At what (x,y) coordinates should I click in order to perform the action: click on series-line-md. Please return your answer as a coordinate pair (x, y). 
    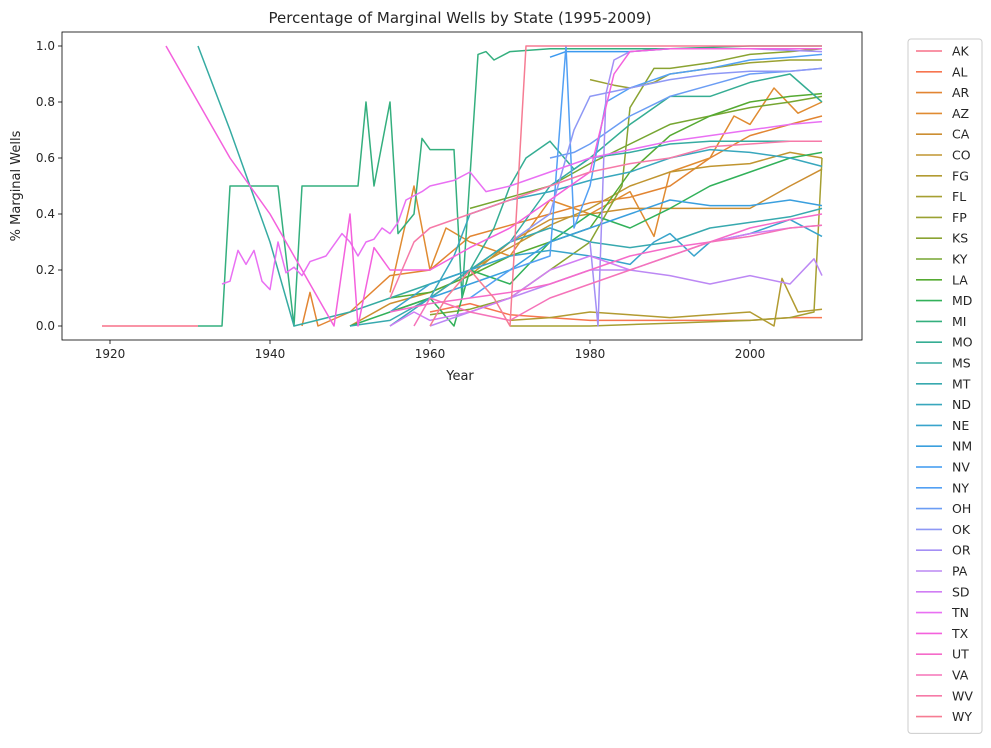
    Looking at the image, I should click on (586, 239).